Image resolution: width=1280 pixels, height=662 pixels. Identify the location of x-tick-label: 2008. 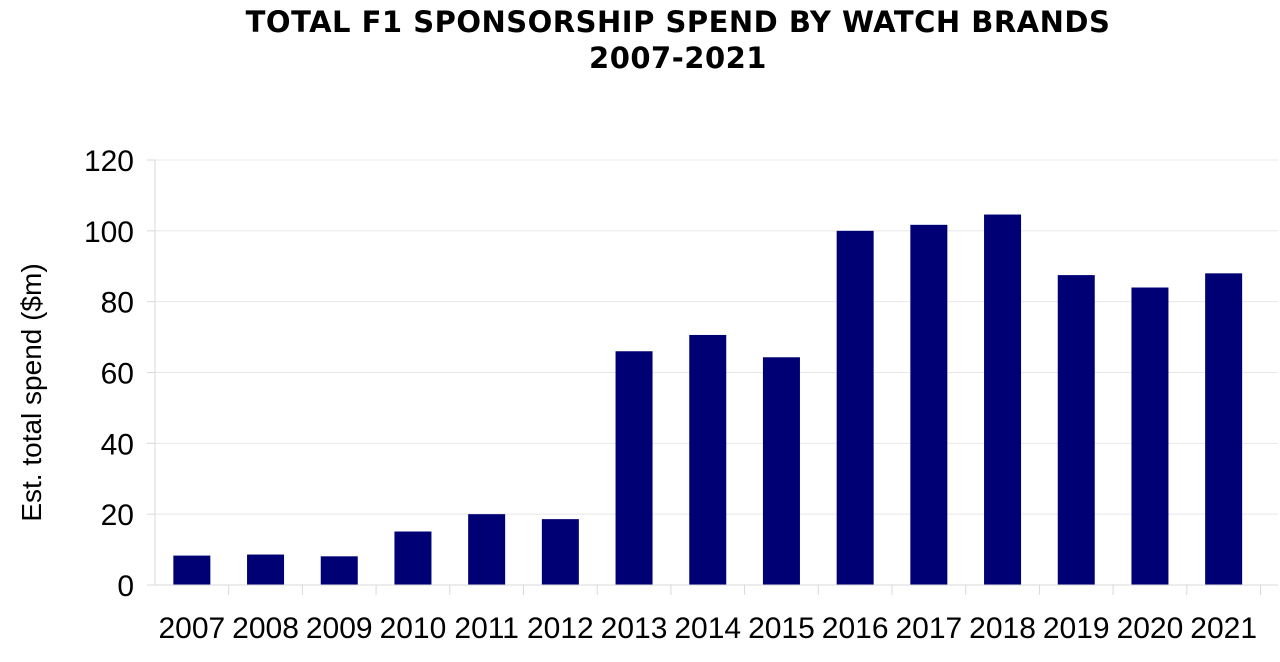
(265, 628).